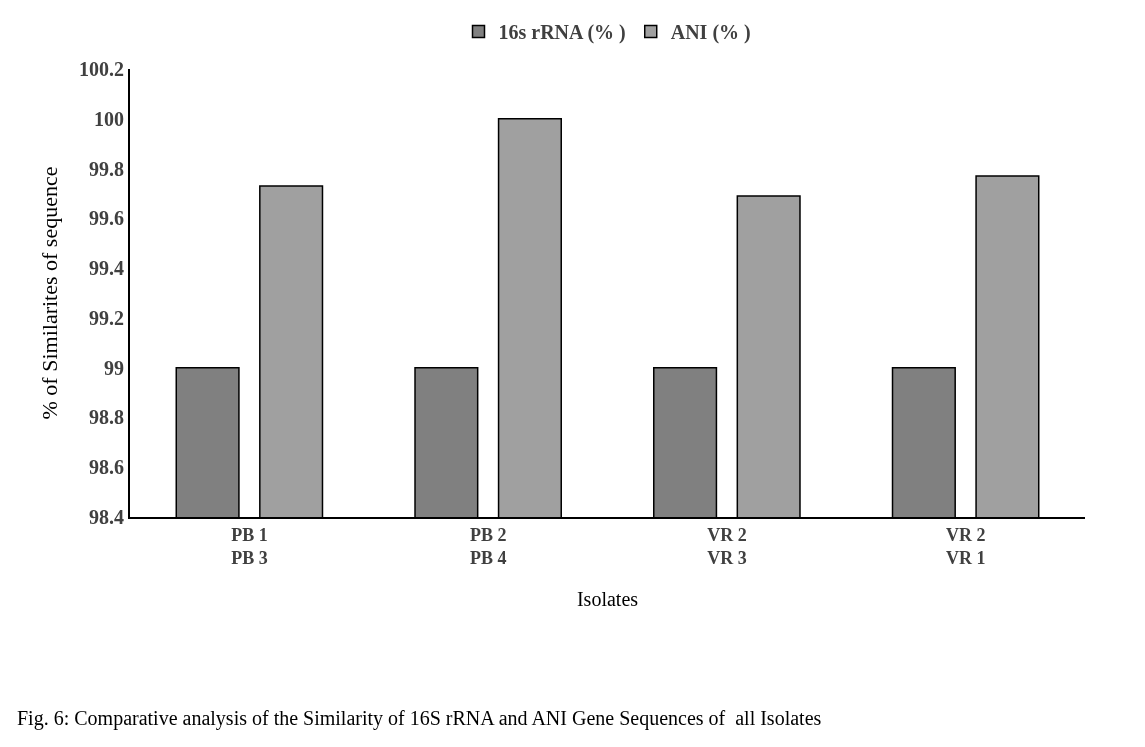 Image resolution: width=1145 pixels, height=747 pixels. Describe the element at coordinates (109, 118) in the screenshot. I see `y-tick-label: 100` at that location.